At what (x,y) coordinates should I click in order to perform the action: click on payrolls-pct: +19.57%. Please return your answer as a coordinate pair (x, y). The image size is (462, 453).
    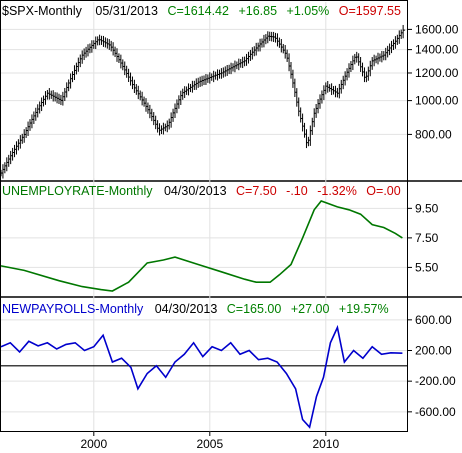
    Looking at the image, I should click on (364, 309).